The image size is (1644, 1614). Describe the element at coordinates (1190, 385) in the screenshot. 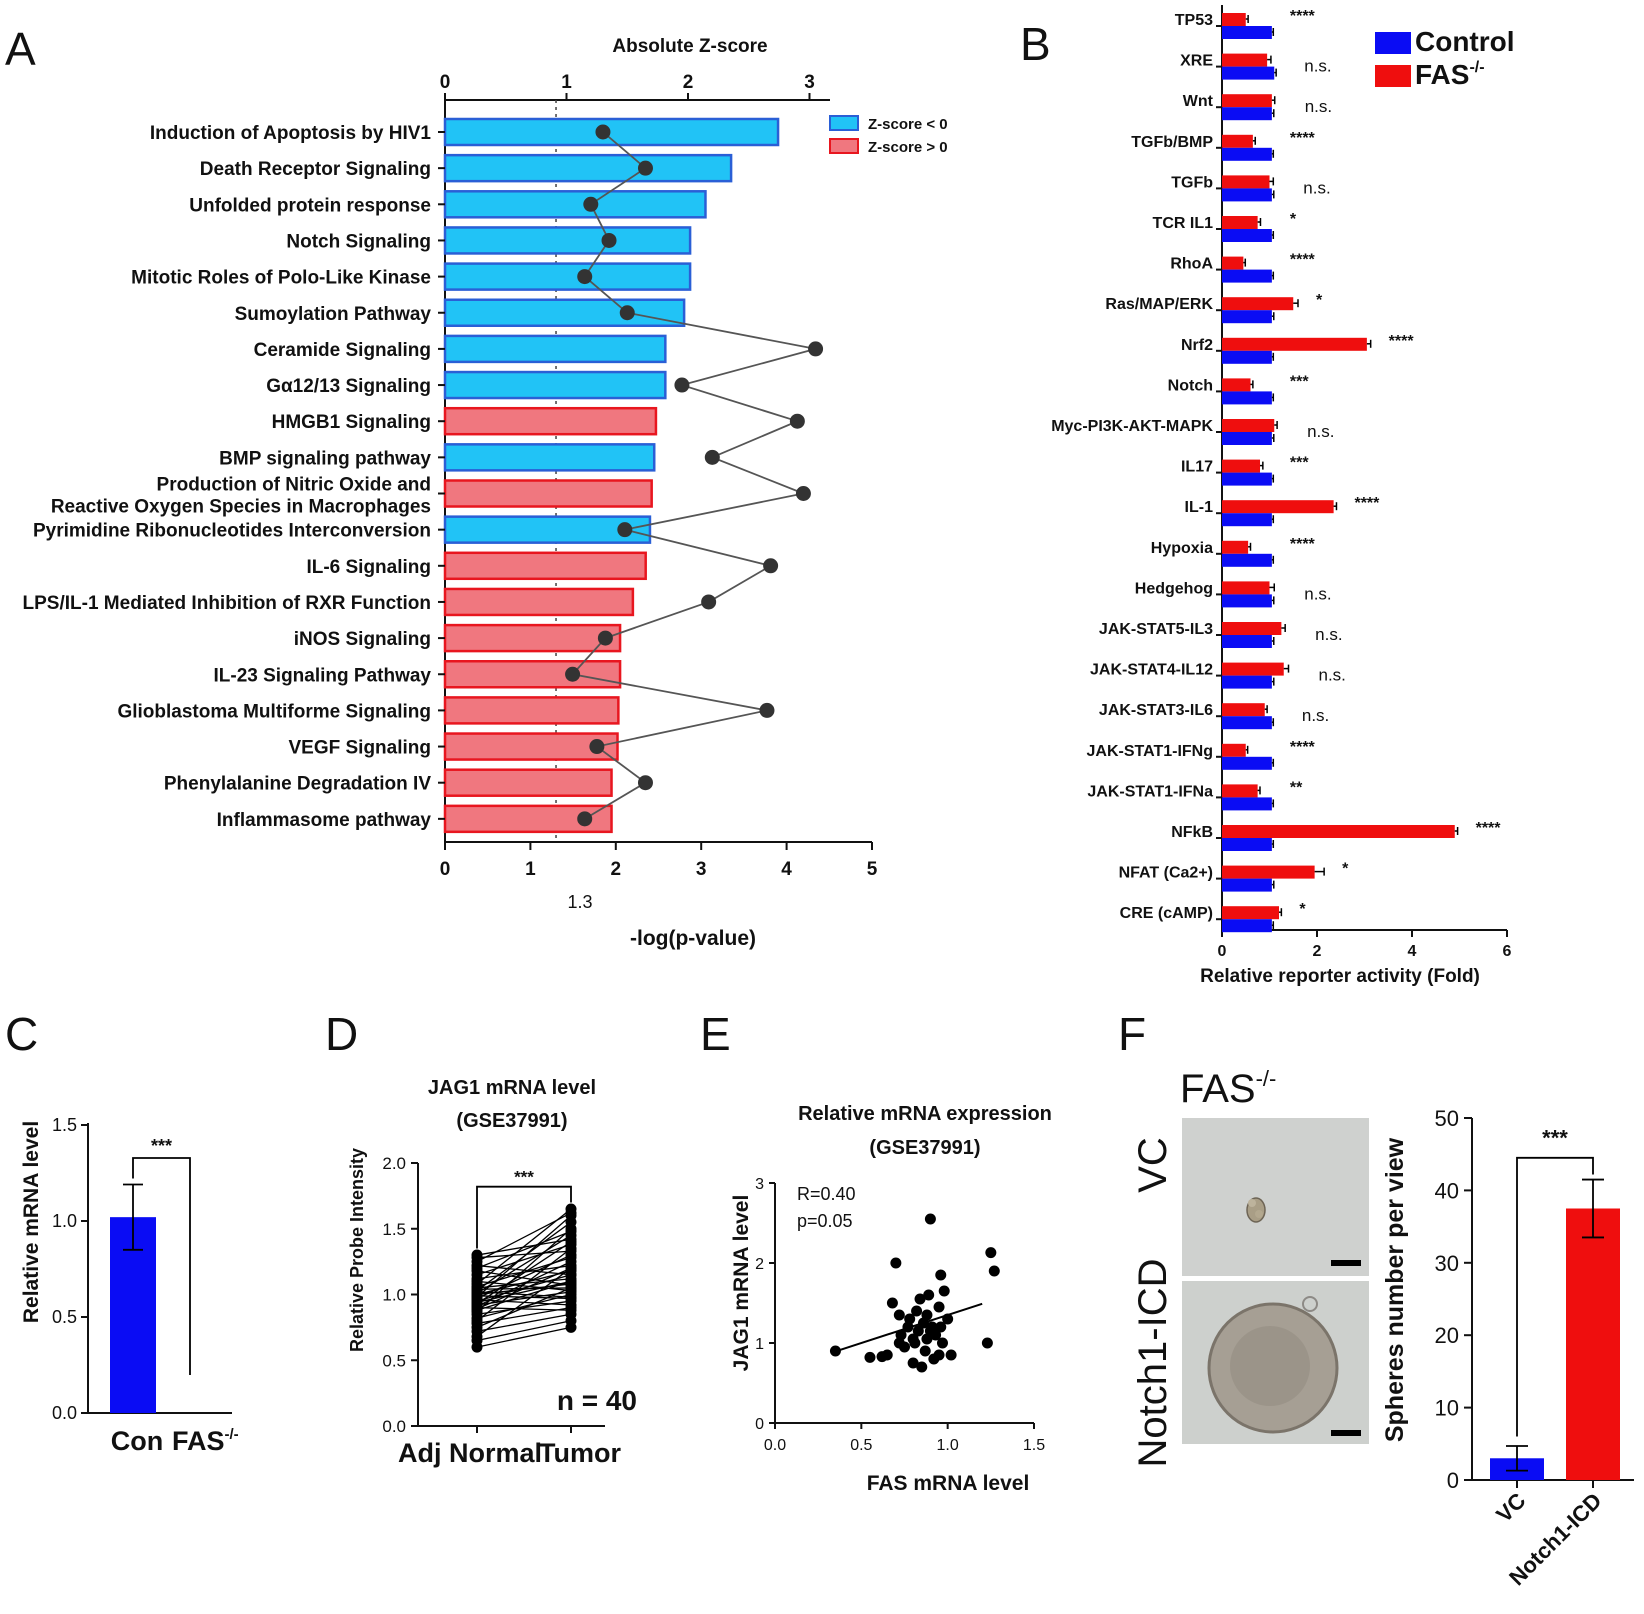

I see `panel-b-category-label: Notch` at that location.